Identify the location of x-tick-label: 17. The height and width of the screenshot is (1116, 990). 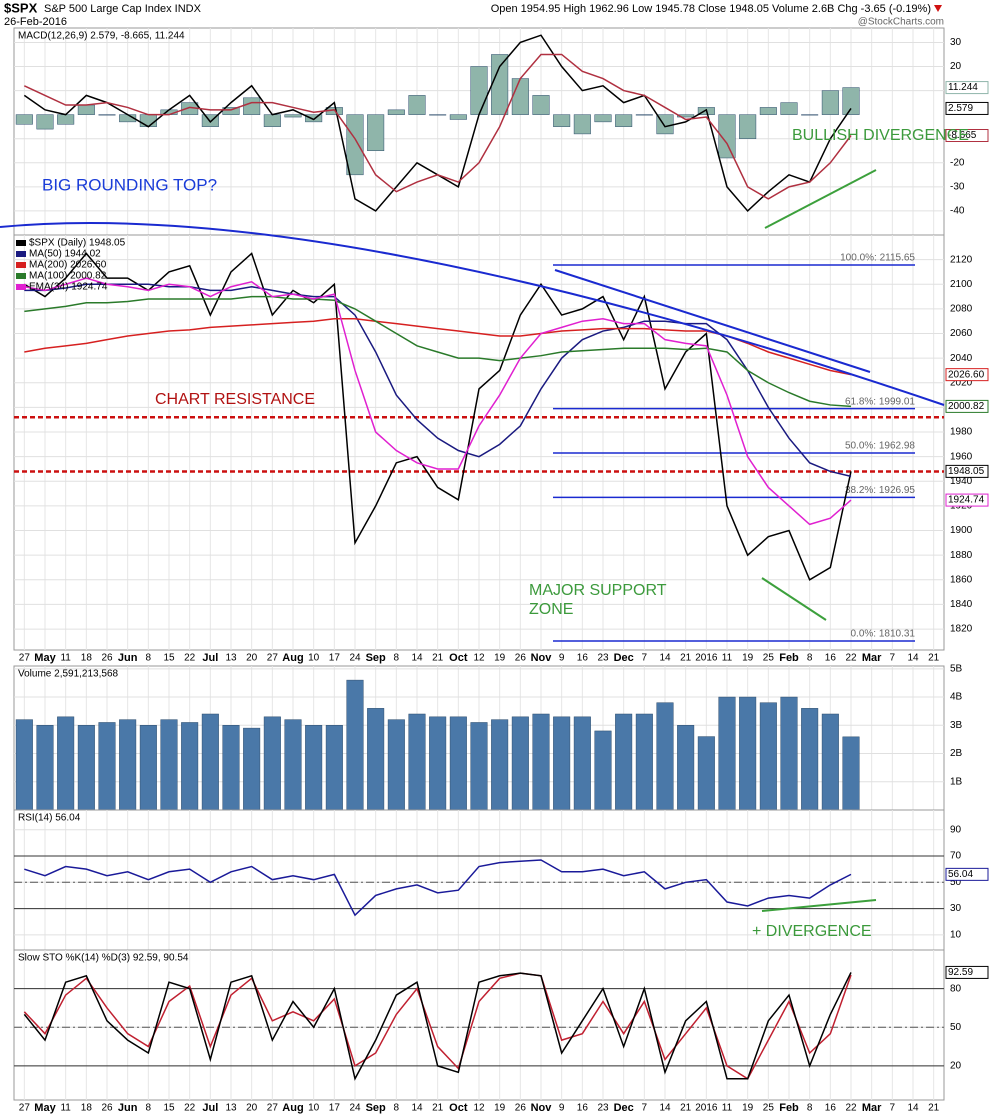
(335, 658).